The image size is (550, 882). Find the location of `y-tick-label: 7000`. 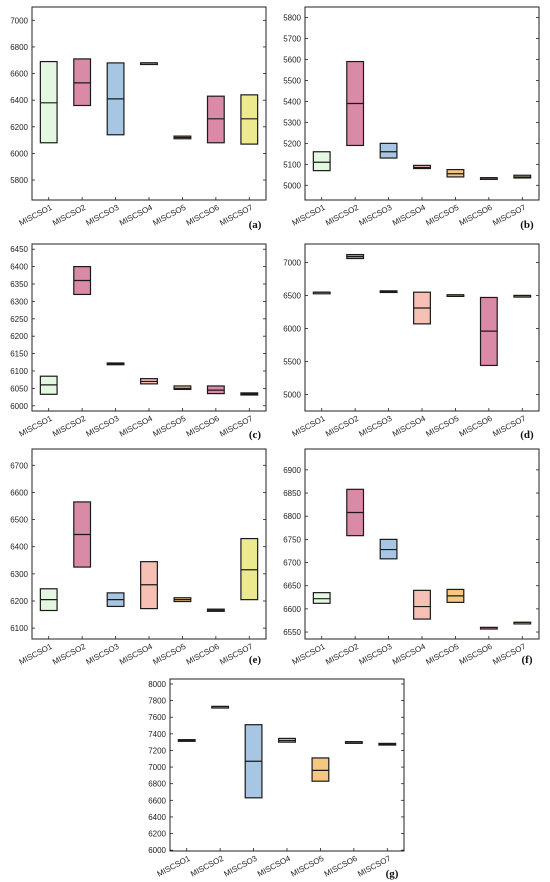

y-tick-label: 7000 is located at coordinates (157, 767).